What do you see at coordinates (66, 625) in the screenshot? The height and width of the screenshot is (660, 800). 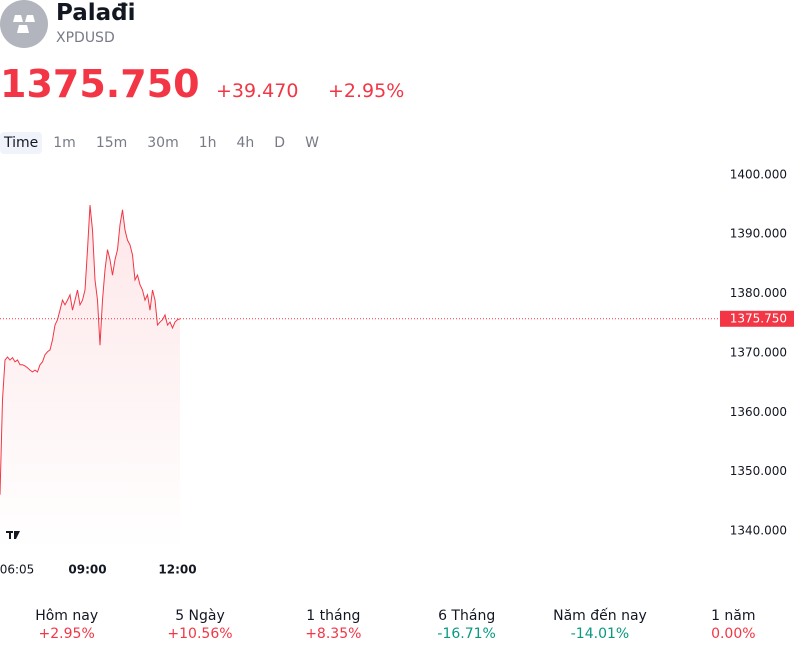 I see `performance-cell: Hôm nay +2.95%` at bounding box center [66, 625].